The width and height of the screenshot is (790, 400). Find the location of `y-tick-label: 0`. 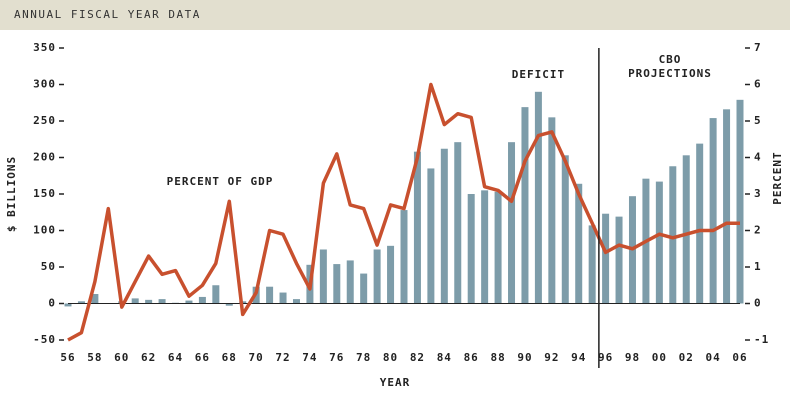

y-tick-label: 0 is located at coordinates (52, 303).